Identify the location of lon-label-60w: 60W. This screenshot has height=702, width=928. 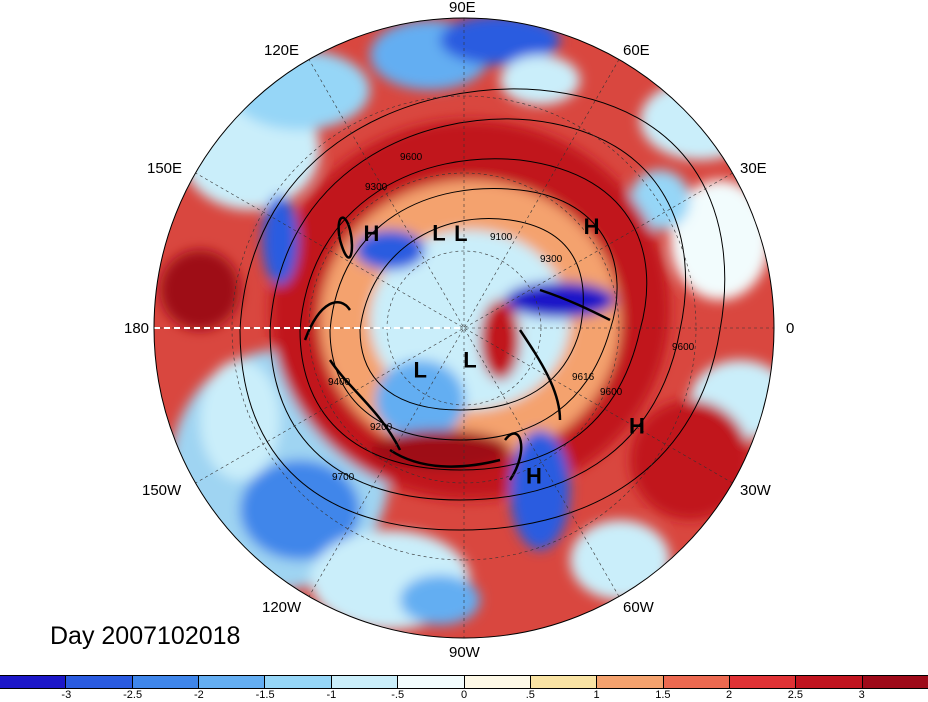
(638, 607).